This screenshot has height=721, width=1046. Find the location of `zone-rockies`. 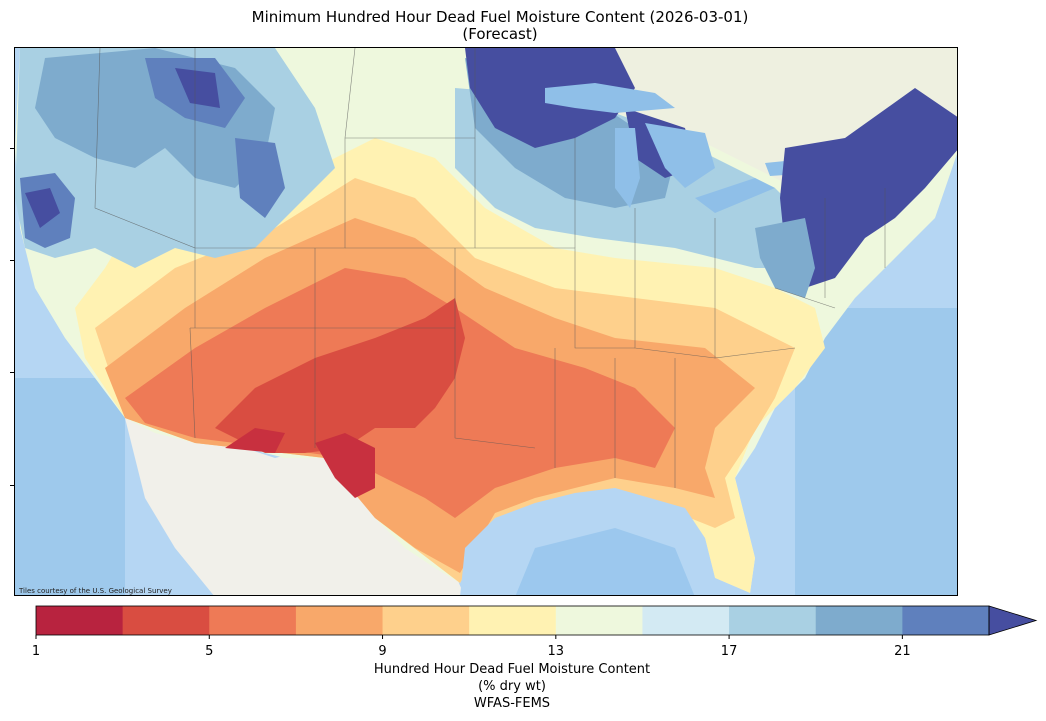

zone-rockies is located at coordinates (260, 178).